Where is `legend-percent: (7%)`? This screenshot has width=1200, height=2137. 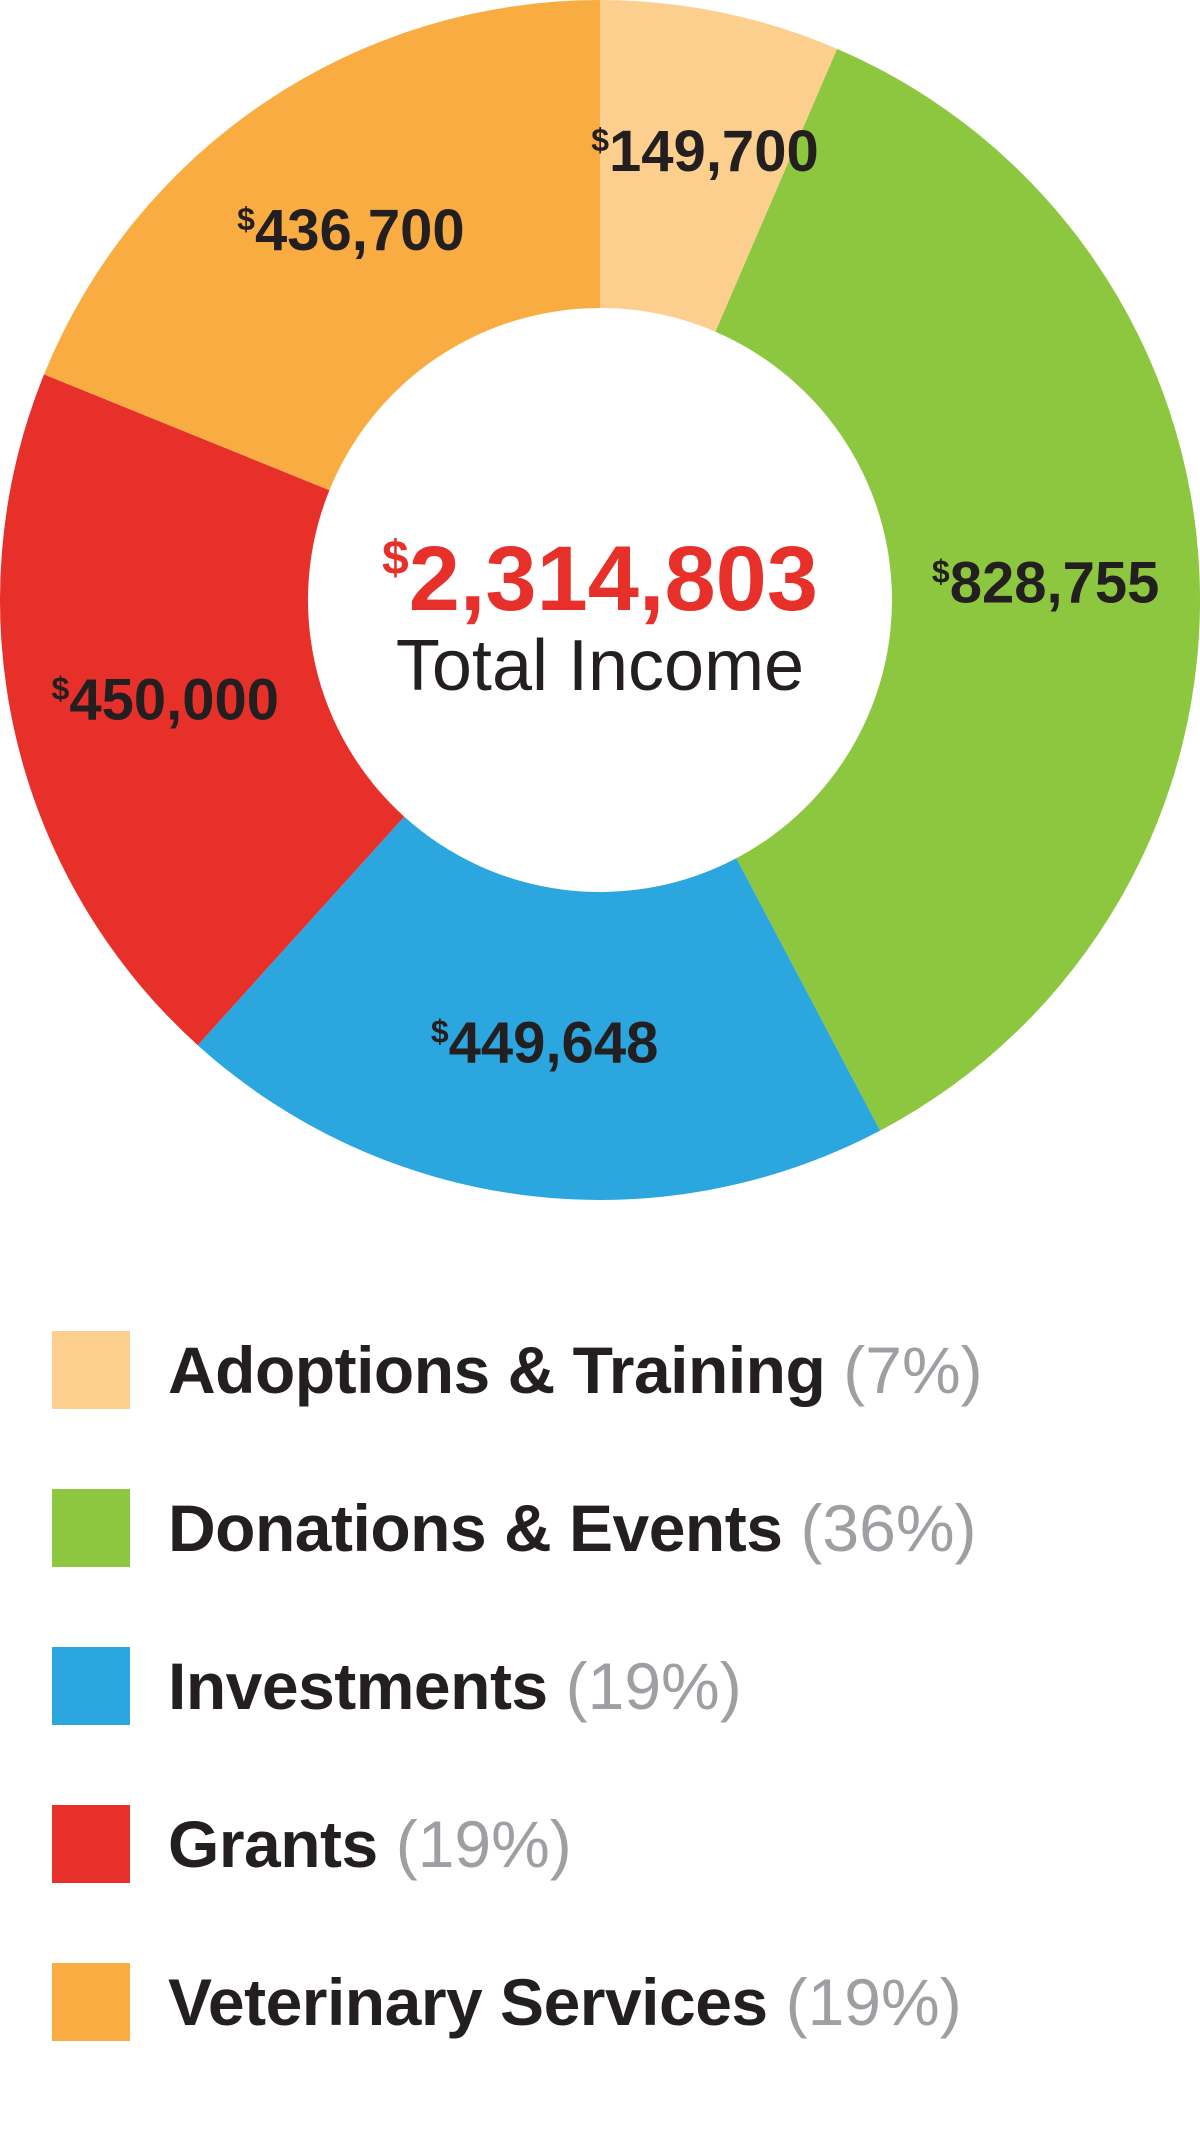 legend-percent: (7%) is located at coordinates (913, 1370).